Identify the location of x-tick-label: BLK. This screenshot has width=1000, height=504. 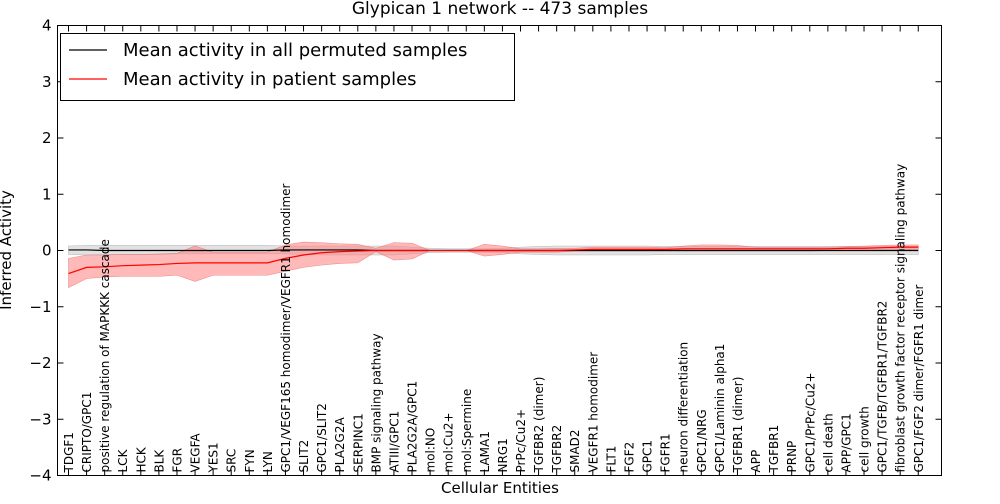
(159, 461).